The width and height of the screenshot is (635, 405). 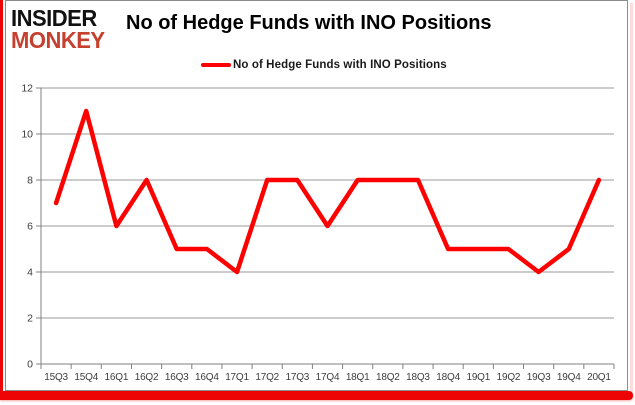 I want to click on left-red-accent-bar, so click(x=1, y=199).